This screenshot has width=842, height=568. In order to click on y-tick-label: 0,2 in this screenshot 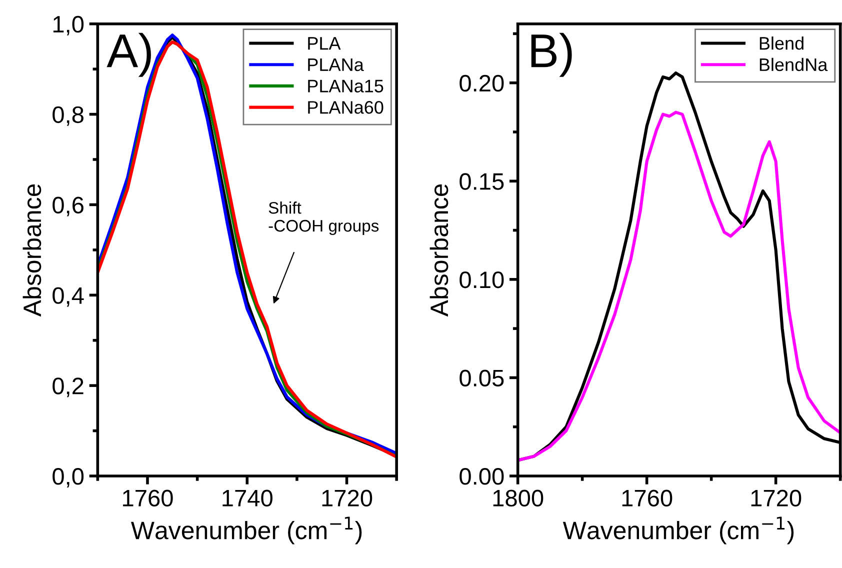, I will do `click(68, 388)`.